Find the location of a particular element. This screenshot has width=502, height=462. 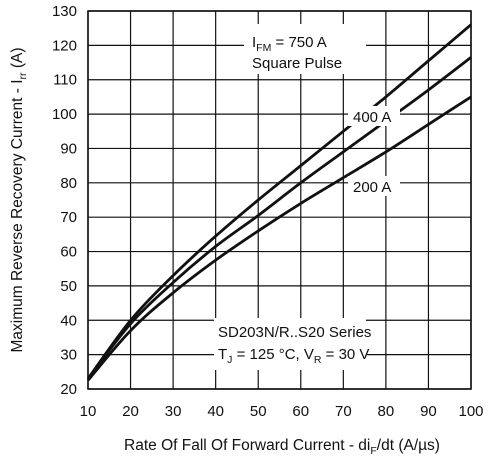

label-200-bg is located at coordinates (374, 186).